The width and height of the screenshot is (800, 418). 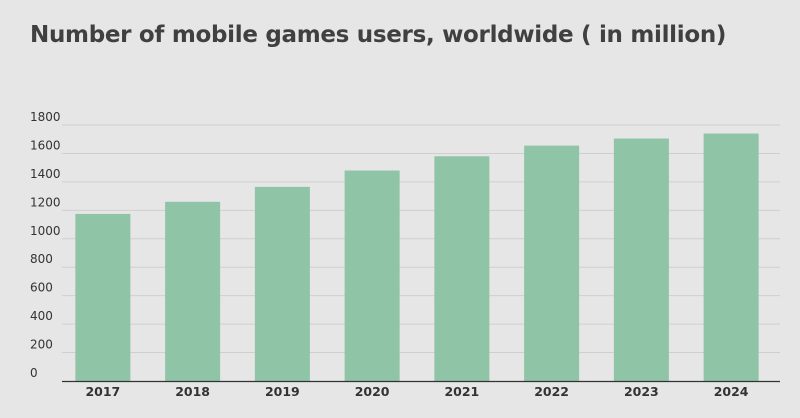 What do you see at coordinates (416, 391) in the screenshot?
I see `x-axis-tick-labels: 2017 2018 2019 2020 2021 2022 2023 2024` at bounding box center [416, 391].